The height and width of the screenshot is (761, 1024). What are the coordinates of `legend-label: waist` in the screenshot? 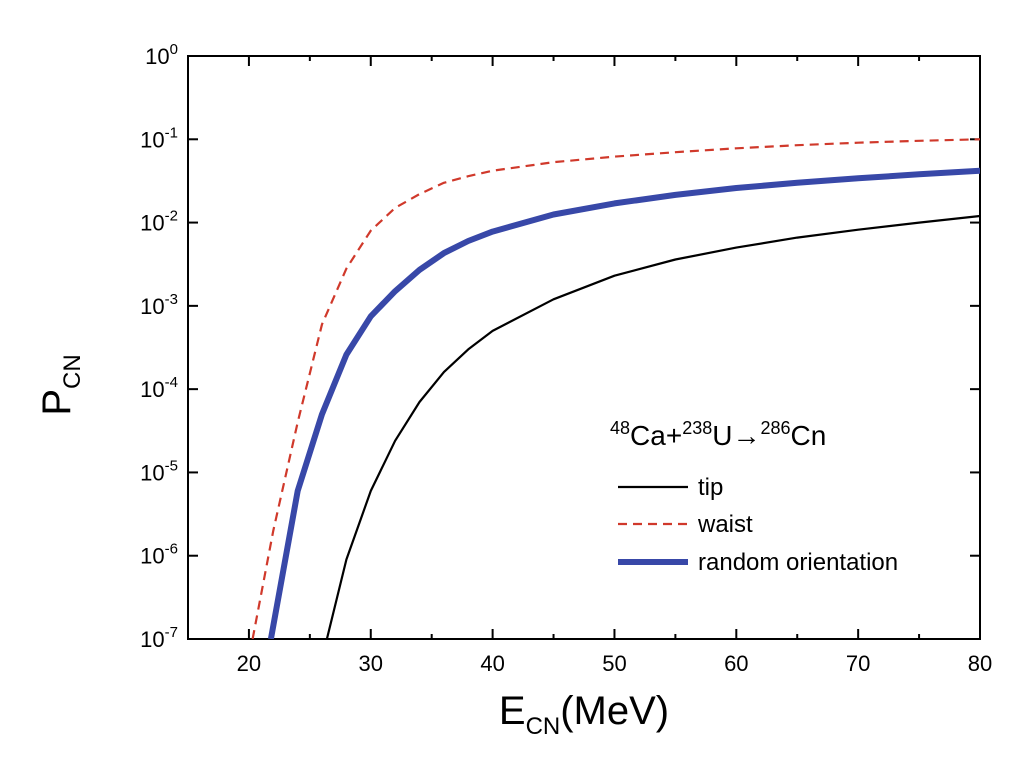 It's located at (725, 524).